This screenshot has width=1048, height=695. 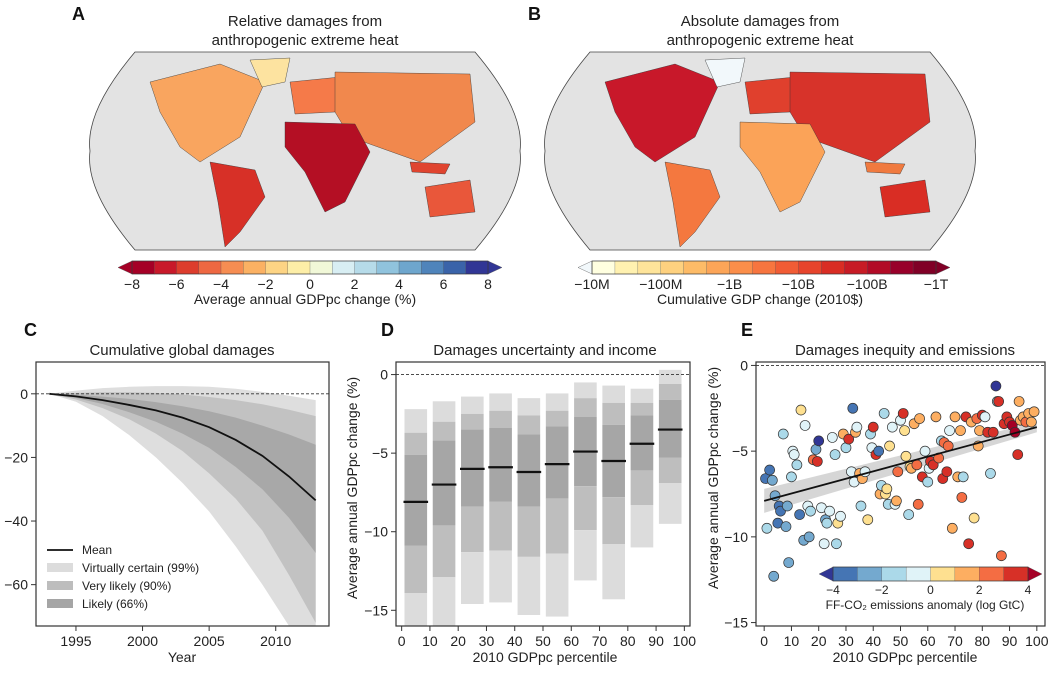 What do you see at coordinates (760, 299) in the screenshot?
I see `colorbar-b-label: Cumulative GDP change (2010$)` at bounding box center [760, 299].